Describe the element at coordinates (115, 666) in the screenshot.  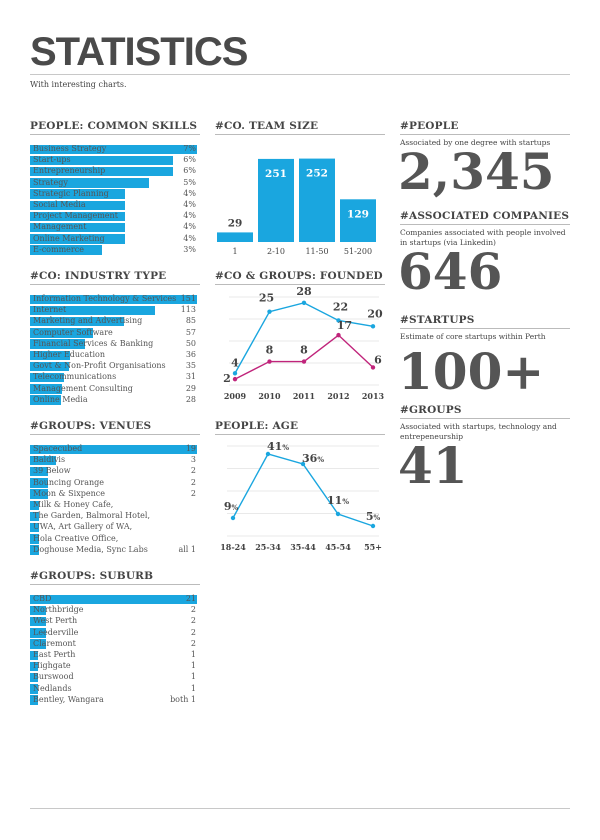
I see `suburb-bar-row: Highgate 1` at that location.